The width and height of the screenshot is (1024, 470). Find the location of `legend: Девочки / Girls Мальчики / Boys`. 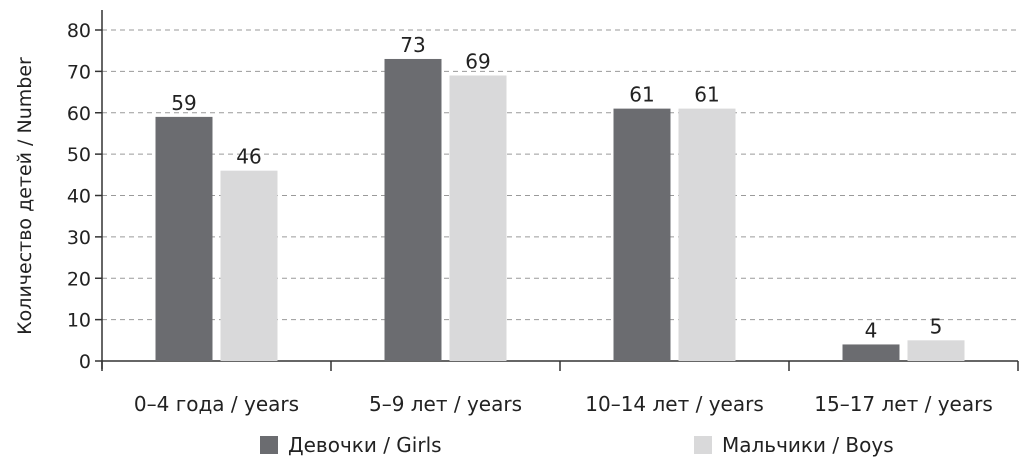

legend: Девочки / Girls Мальчики / Boys is located at coordinates (577, 445).